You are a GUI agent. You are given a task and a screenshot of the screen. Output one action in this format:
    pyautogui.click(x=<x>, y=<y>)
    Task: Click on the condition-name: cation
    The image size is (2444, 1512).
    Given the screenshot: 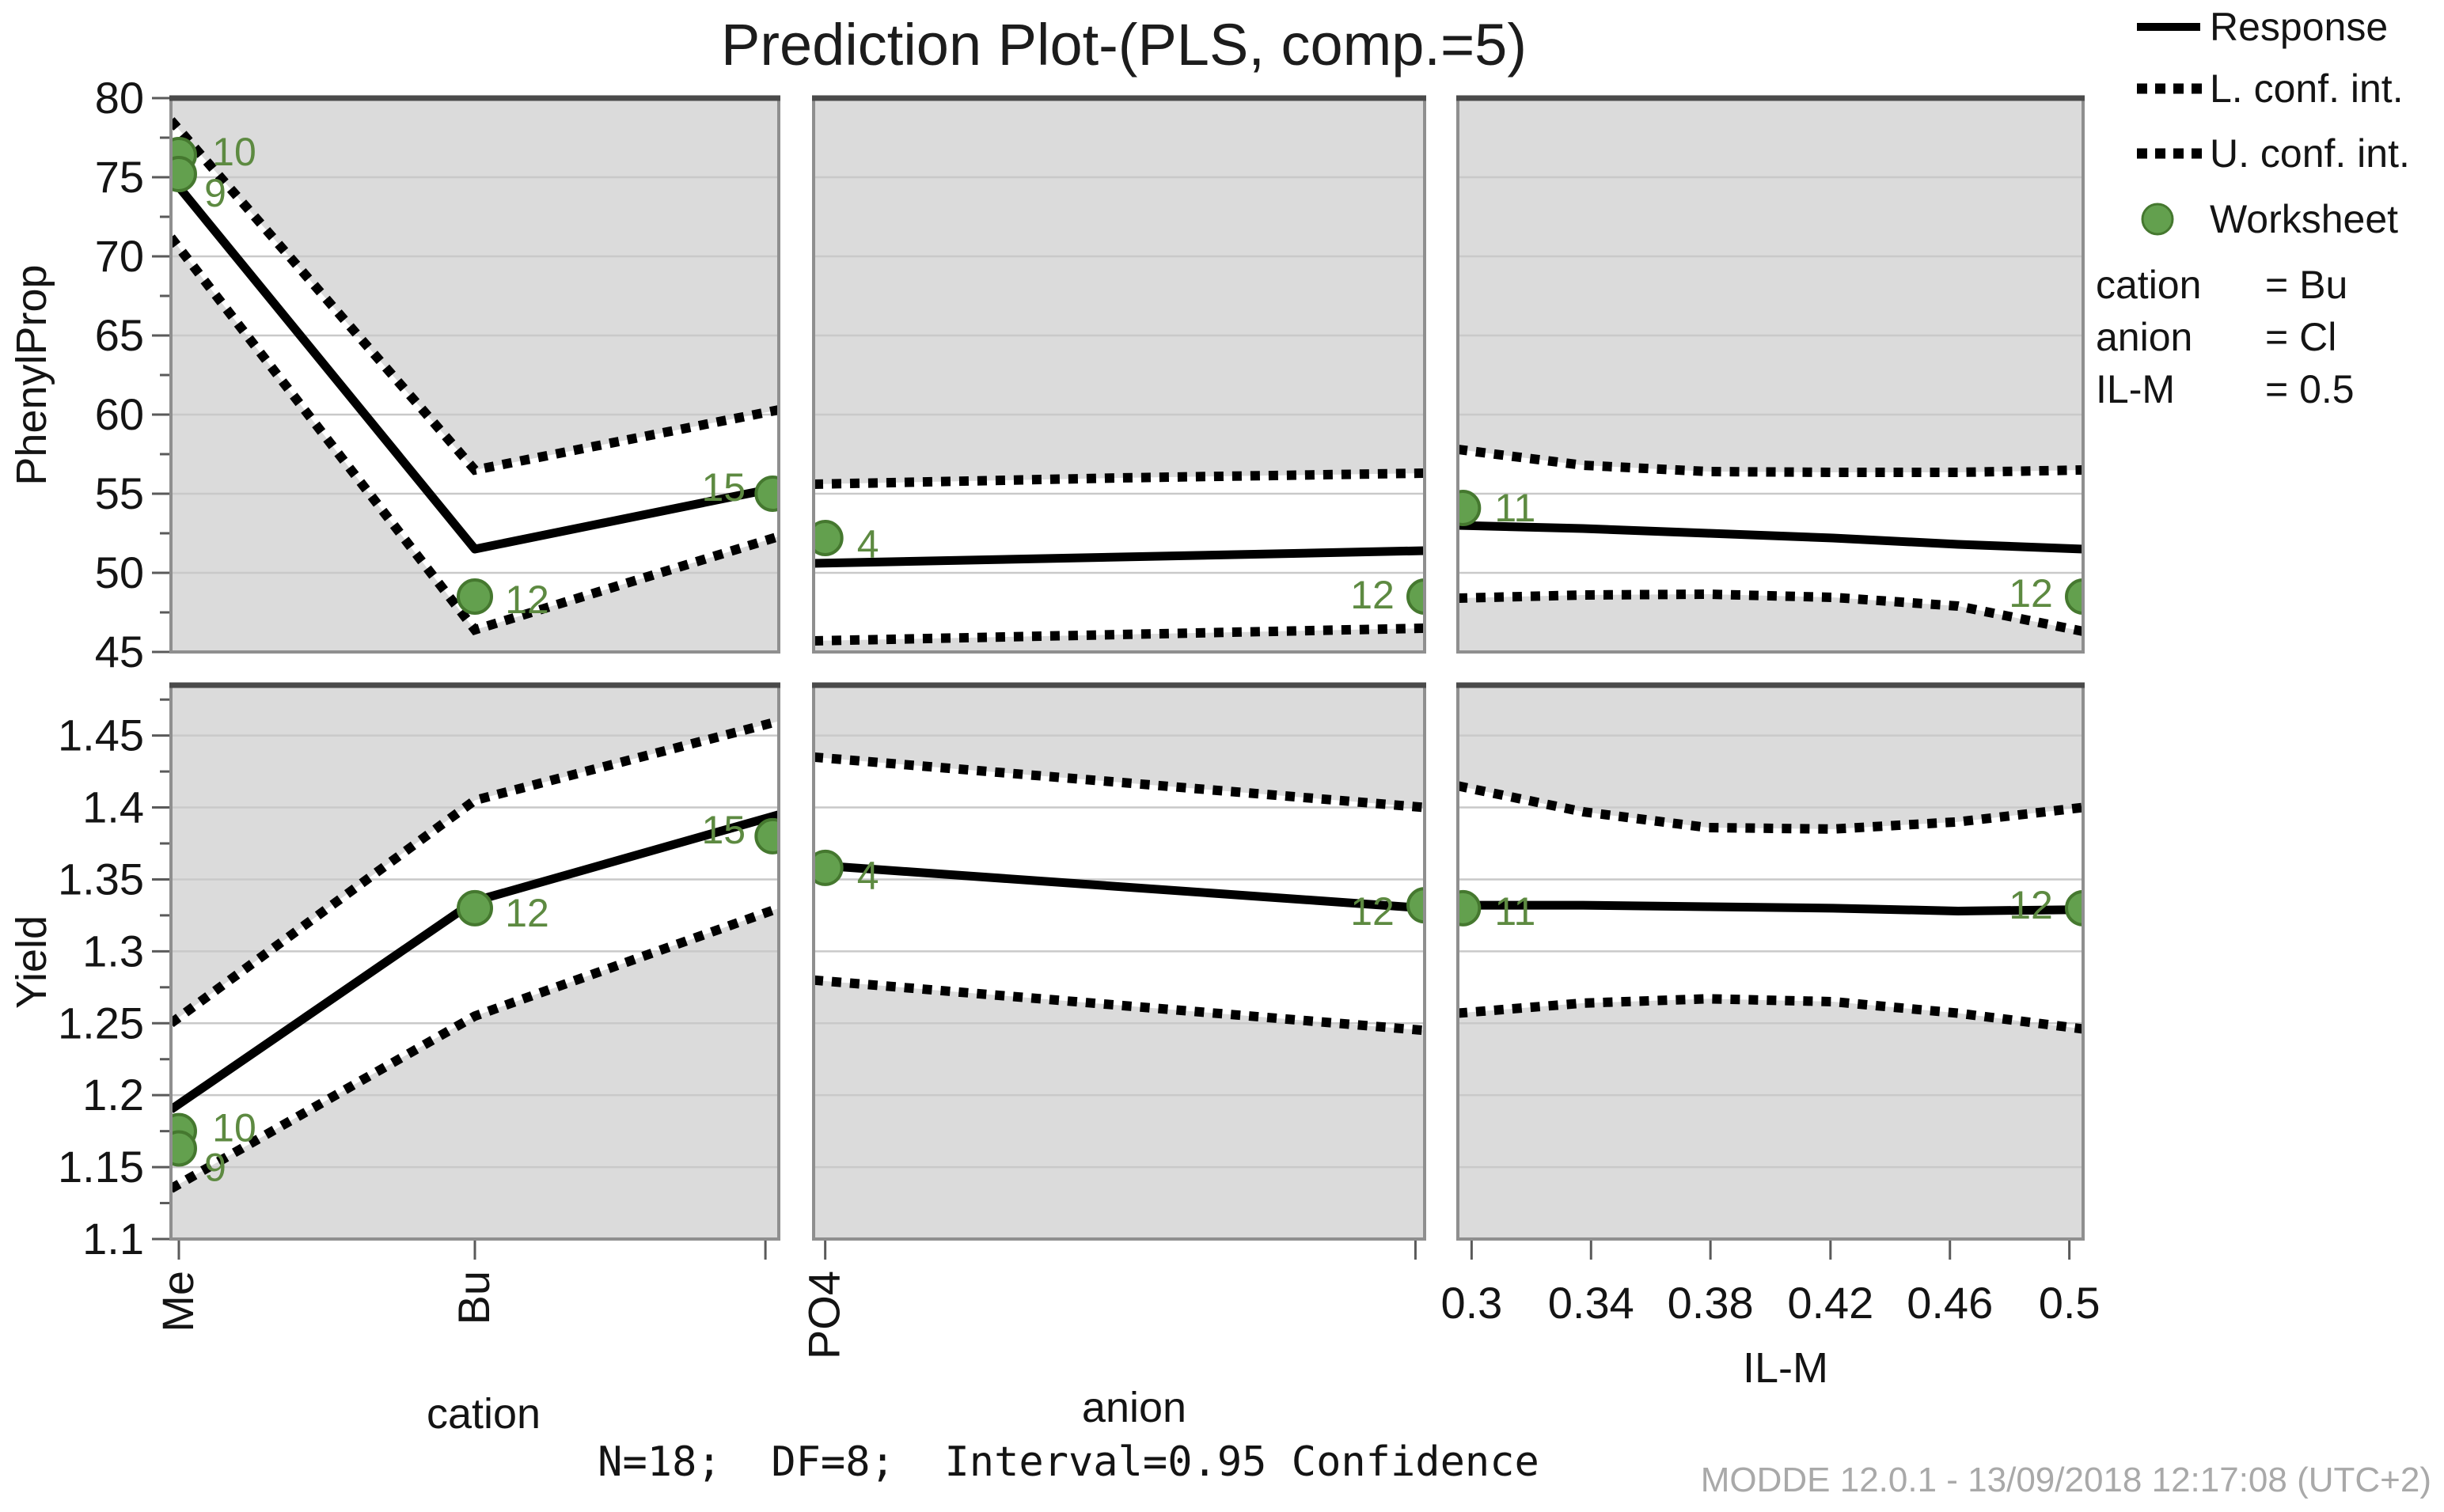 What is the action you would take?
    pyautogui.click(x=2149, y=285)
    